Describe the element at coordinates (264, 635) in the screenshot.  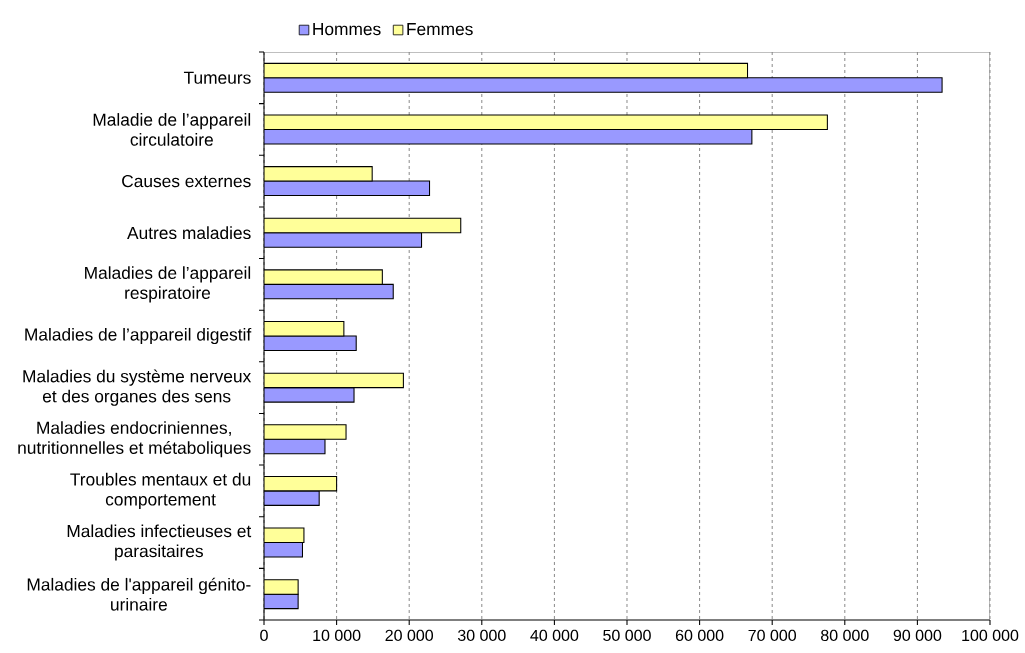
I see `x-tick-label: 0` at that location.